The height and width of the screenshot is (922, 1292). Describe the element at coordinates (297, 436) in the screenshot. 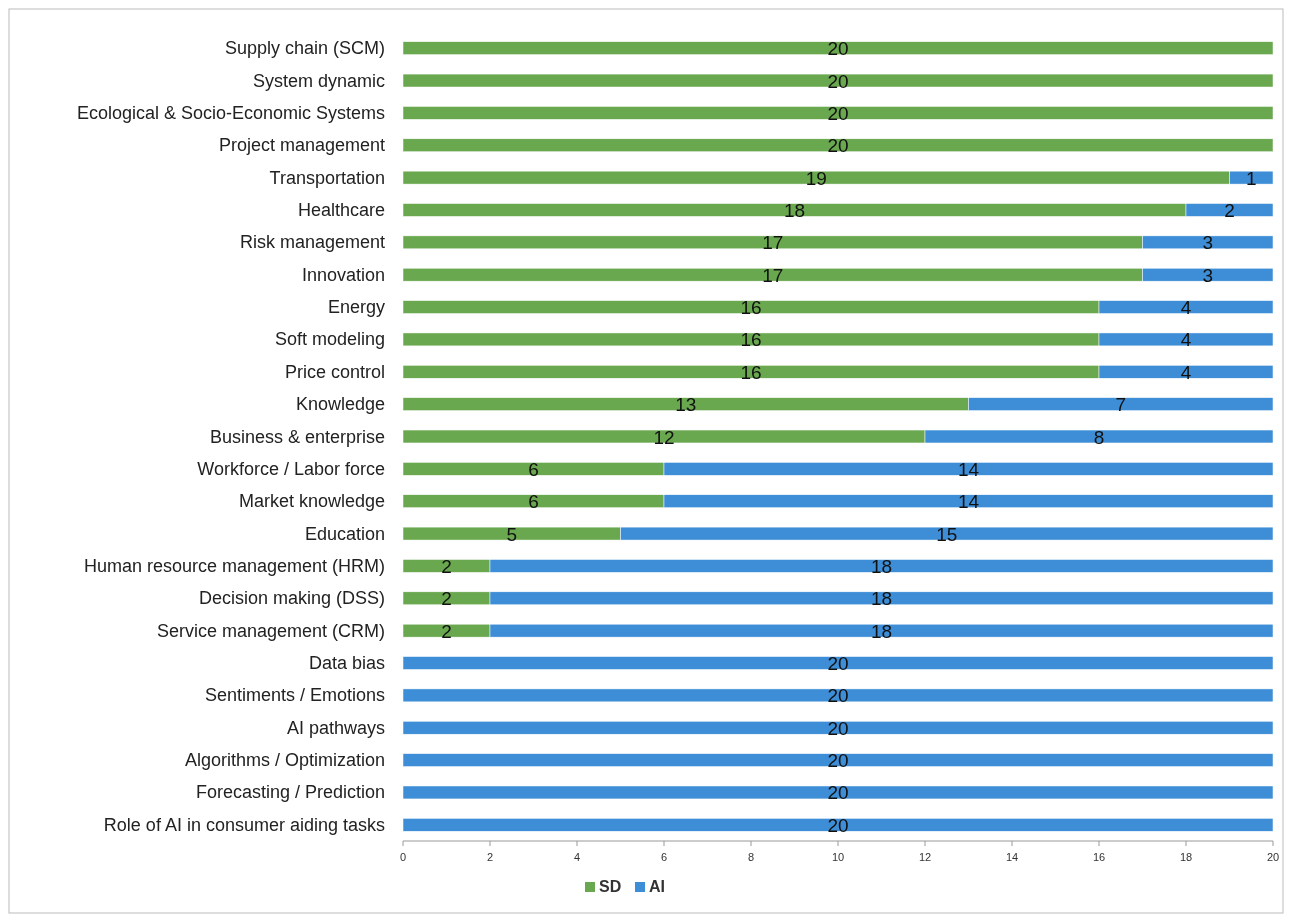

I see `y-tick-label: Business & enterprise` at that location.